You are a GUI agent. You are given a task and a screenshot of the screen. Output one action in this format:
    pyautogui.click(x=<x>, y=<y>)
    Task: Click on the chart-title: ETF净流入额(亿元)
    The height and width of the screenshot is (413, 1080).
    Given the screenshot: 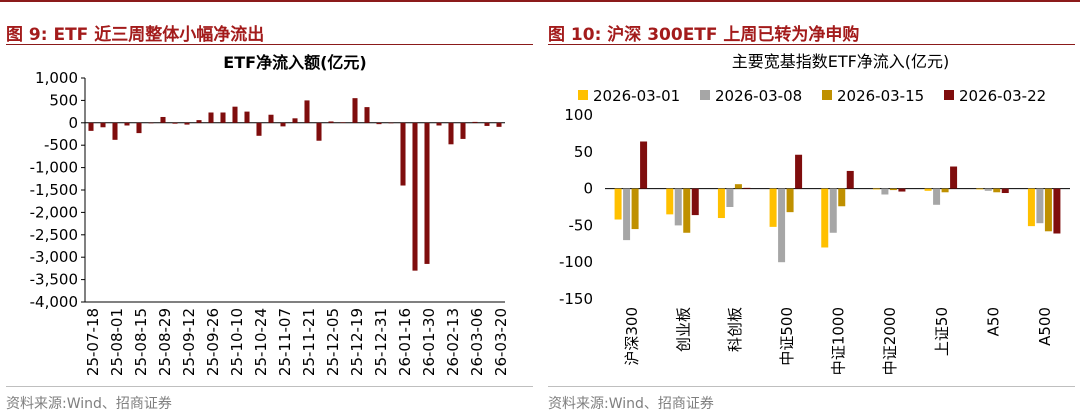 What is the action you would take?
    pyautogui.click(x=294, y=62)
    